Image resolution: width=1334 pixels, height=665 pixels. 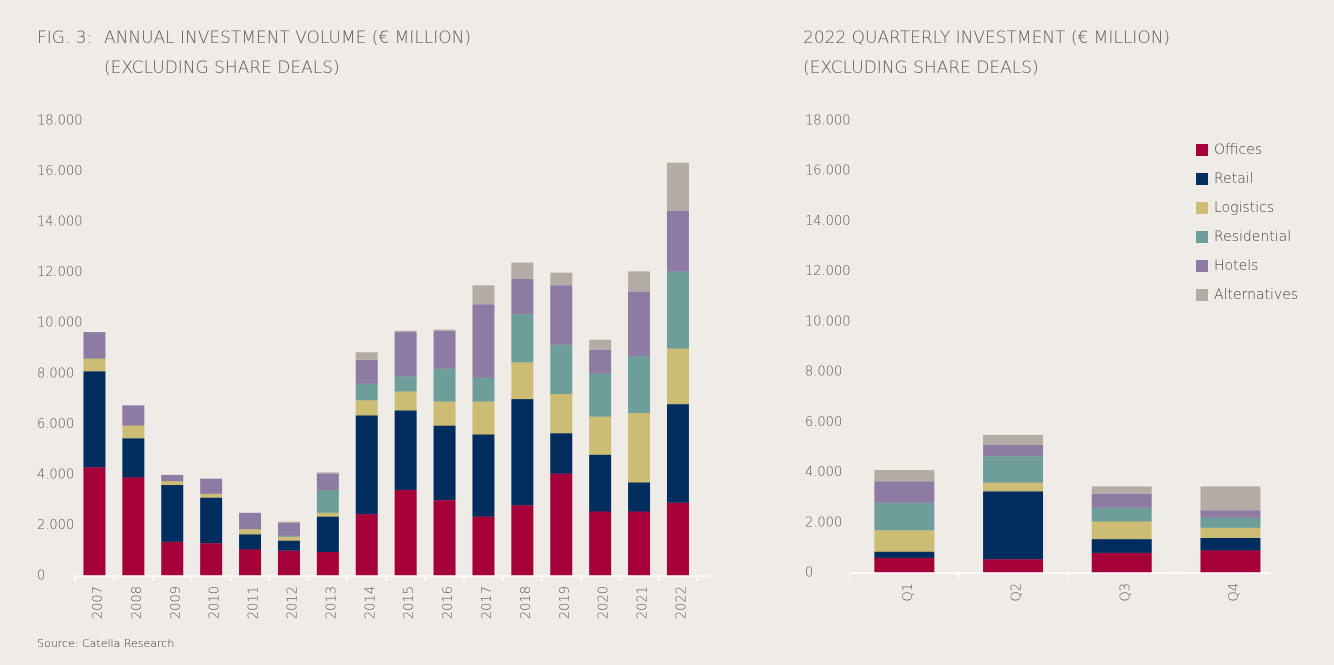 What do you see at coordinates (921, 68) in the screenshot?
I see `chart-subtitle: (EXCLUDING SHARE DEALS)` at bounding box center [921, 68].